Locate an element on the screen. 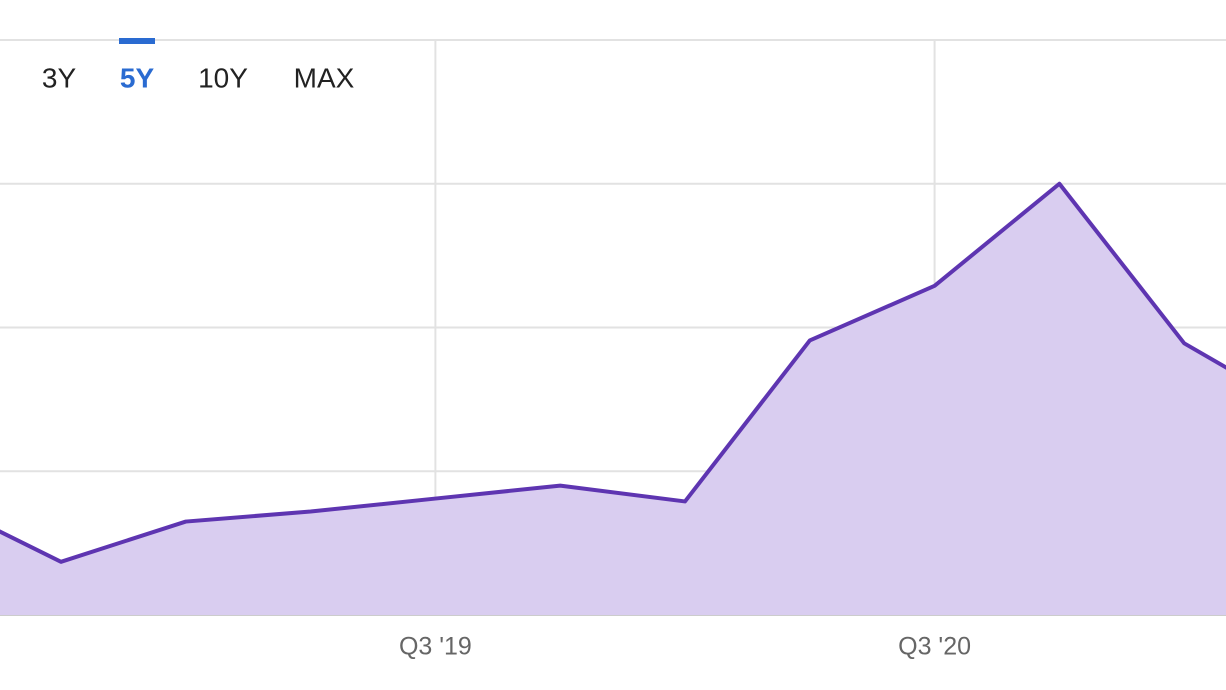  selected-indicator is located at coordinates (137, 41).